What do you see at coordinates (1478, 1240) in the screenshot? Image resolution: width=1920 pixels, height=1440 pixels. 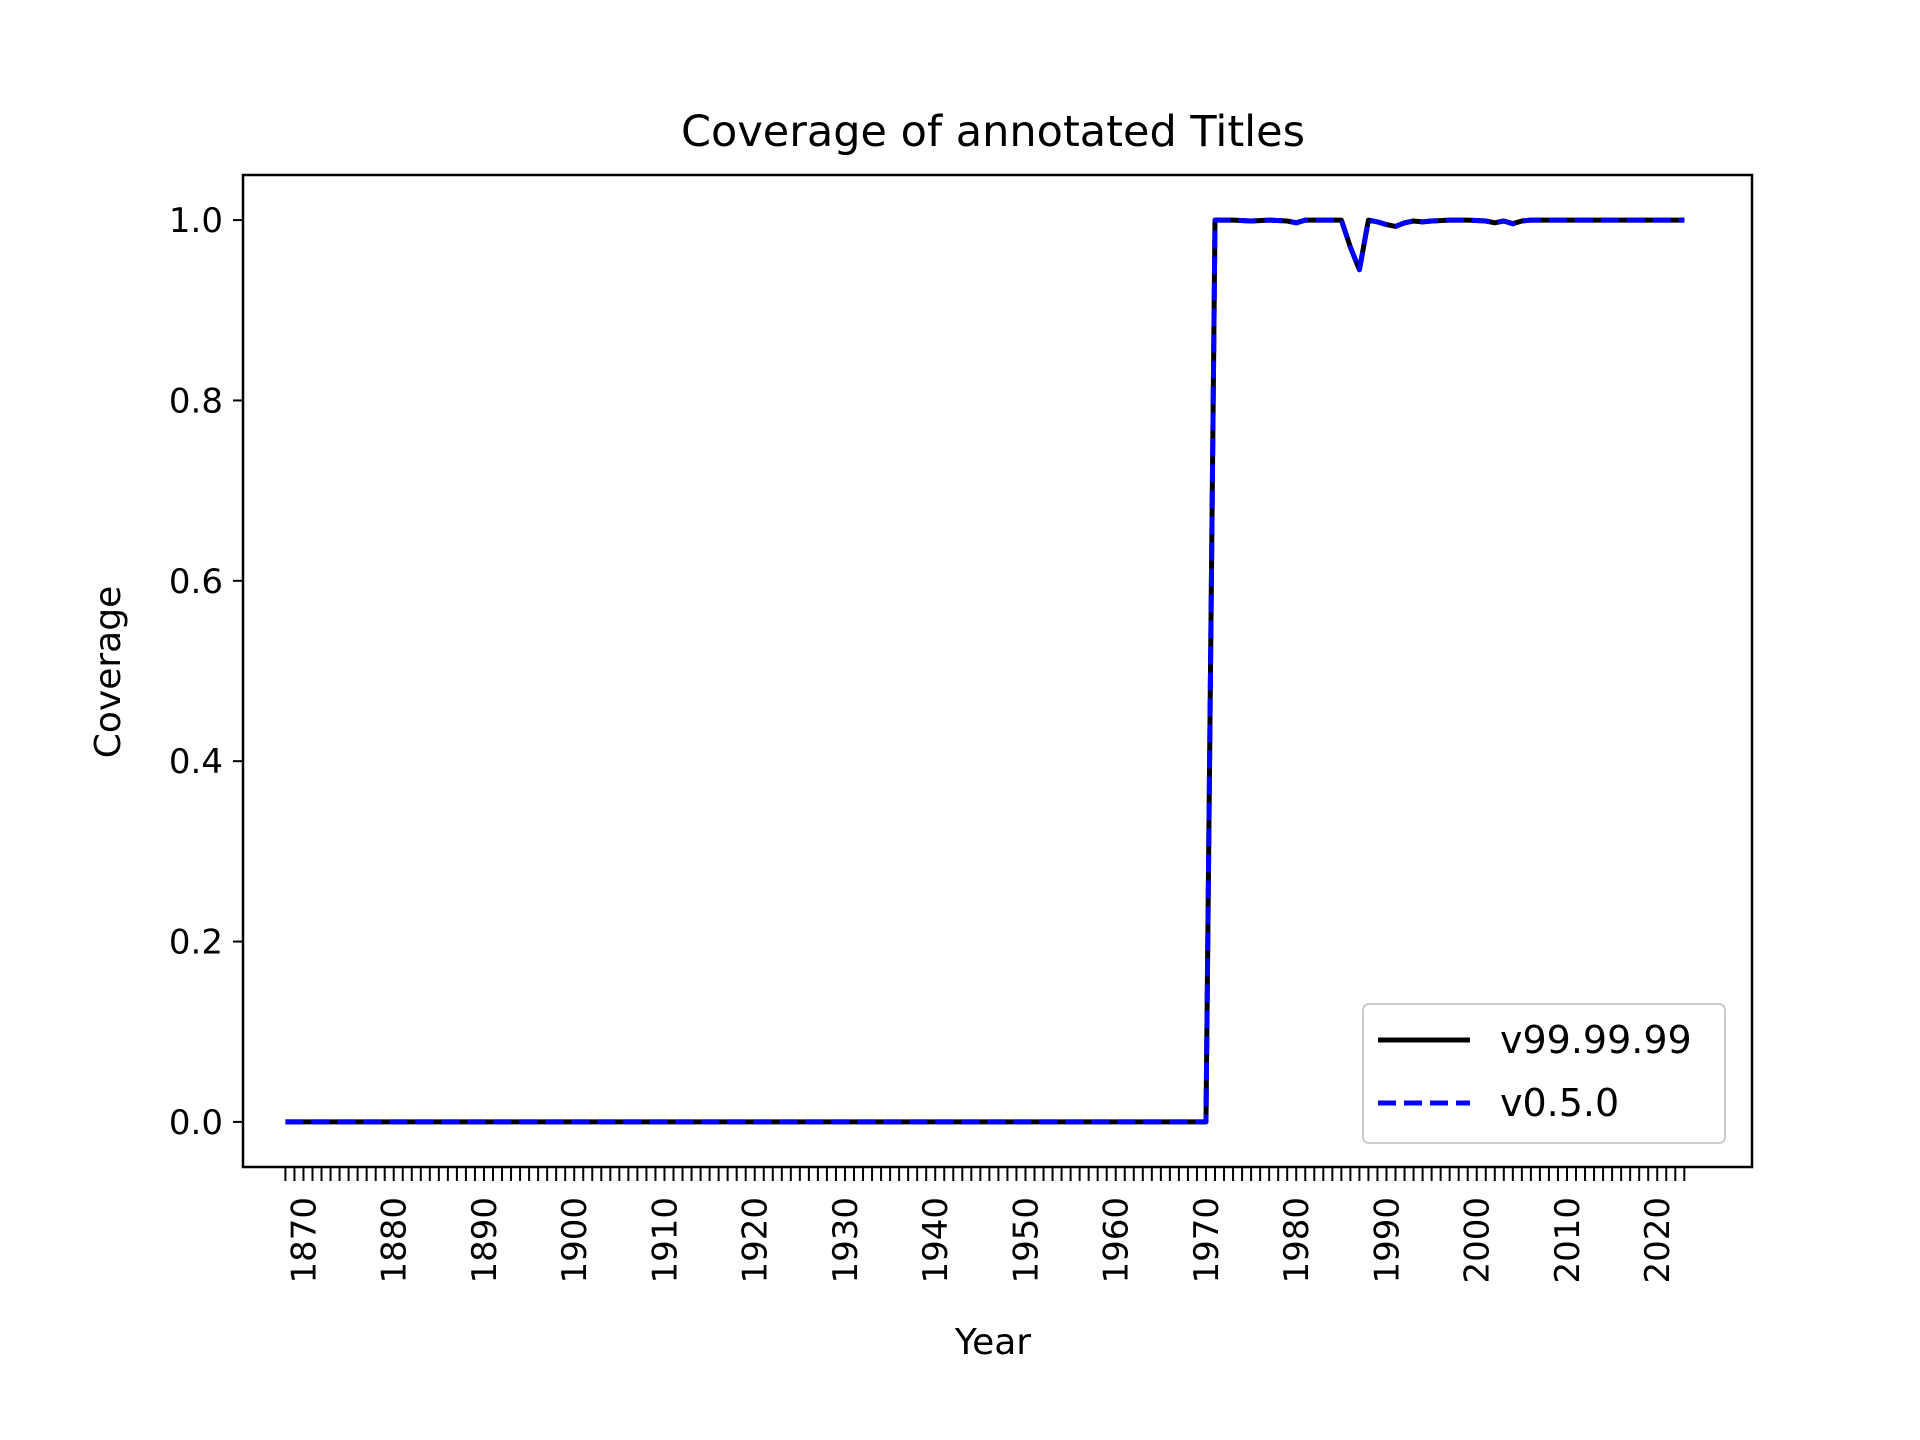 I see `x-tick-label: 2000` at bounding box center [1478, 1240].